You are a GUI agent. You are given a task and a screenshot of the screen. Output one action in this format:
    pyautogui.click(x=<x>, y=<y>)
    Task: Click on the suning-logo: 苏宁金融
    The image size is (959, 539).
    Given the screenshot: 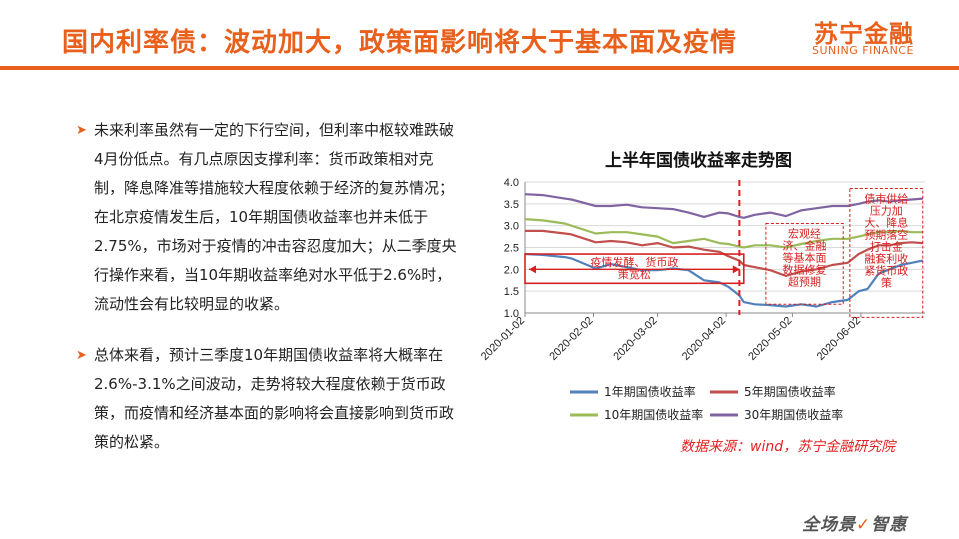 What is the action you would take?
    pyautogui.click(x=864, y=34)
    